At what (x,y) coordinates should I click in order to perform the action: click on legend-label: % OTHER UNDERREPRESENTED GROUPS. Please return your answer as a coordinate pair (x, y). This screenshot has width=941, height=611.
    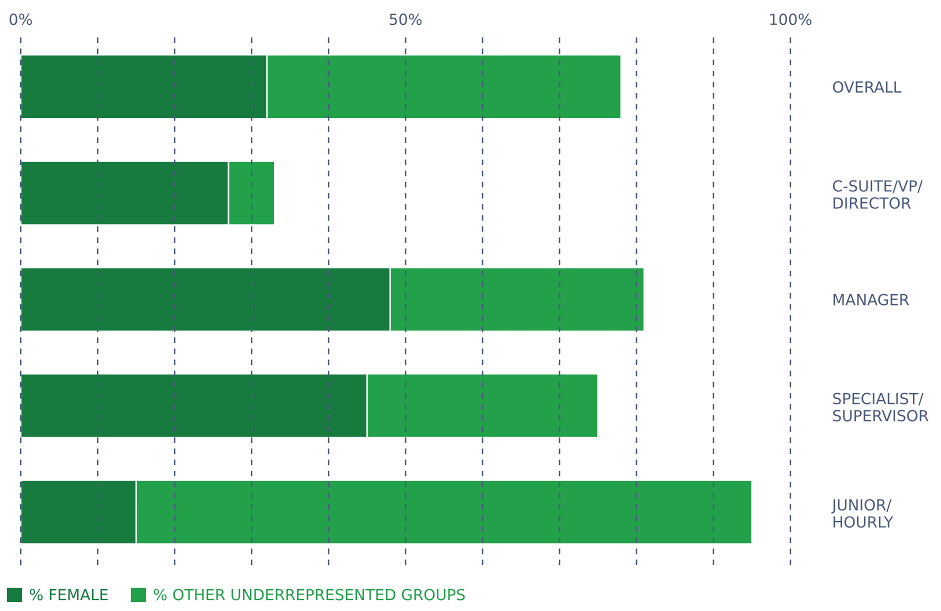
    Looking at the image, I should click on (309, 594).